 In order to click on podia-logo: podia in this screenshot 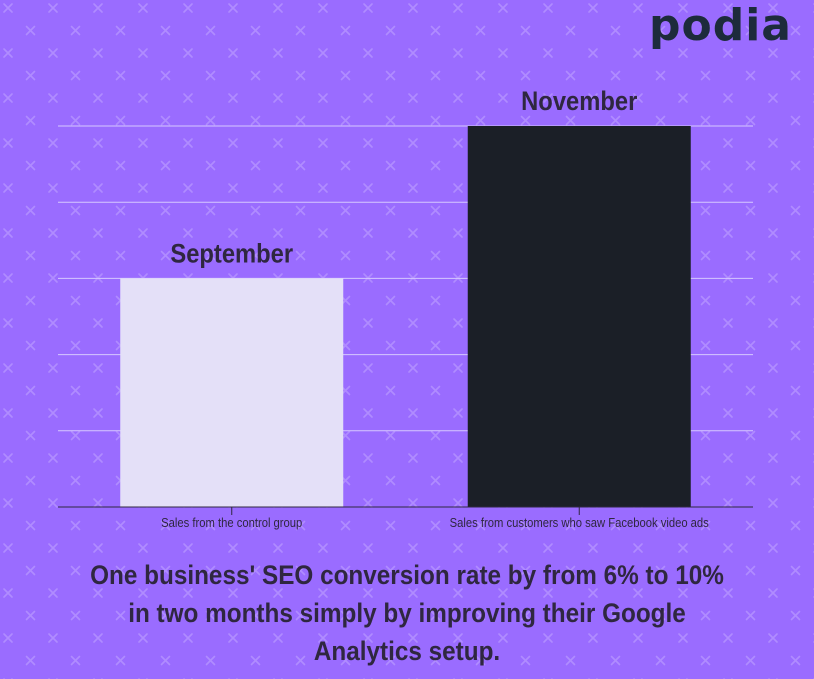, I will do `click(720, 25)`.